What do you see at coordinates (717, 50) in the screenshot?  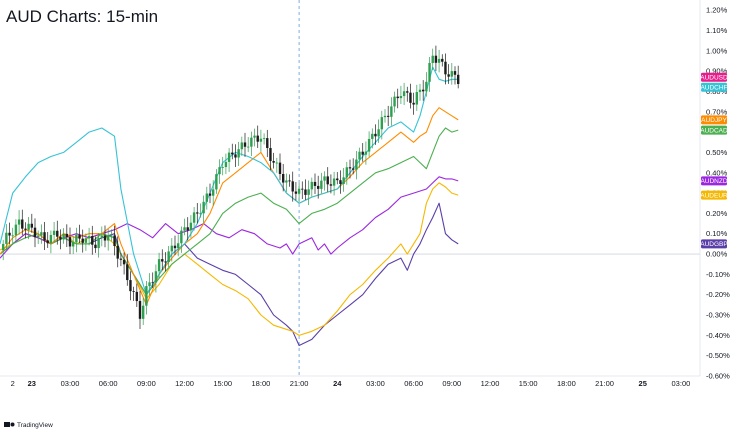 I see `y-tick-label: 1.00%` at bounding box center [717, 50].